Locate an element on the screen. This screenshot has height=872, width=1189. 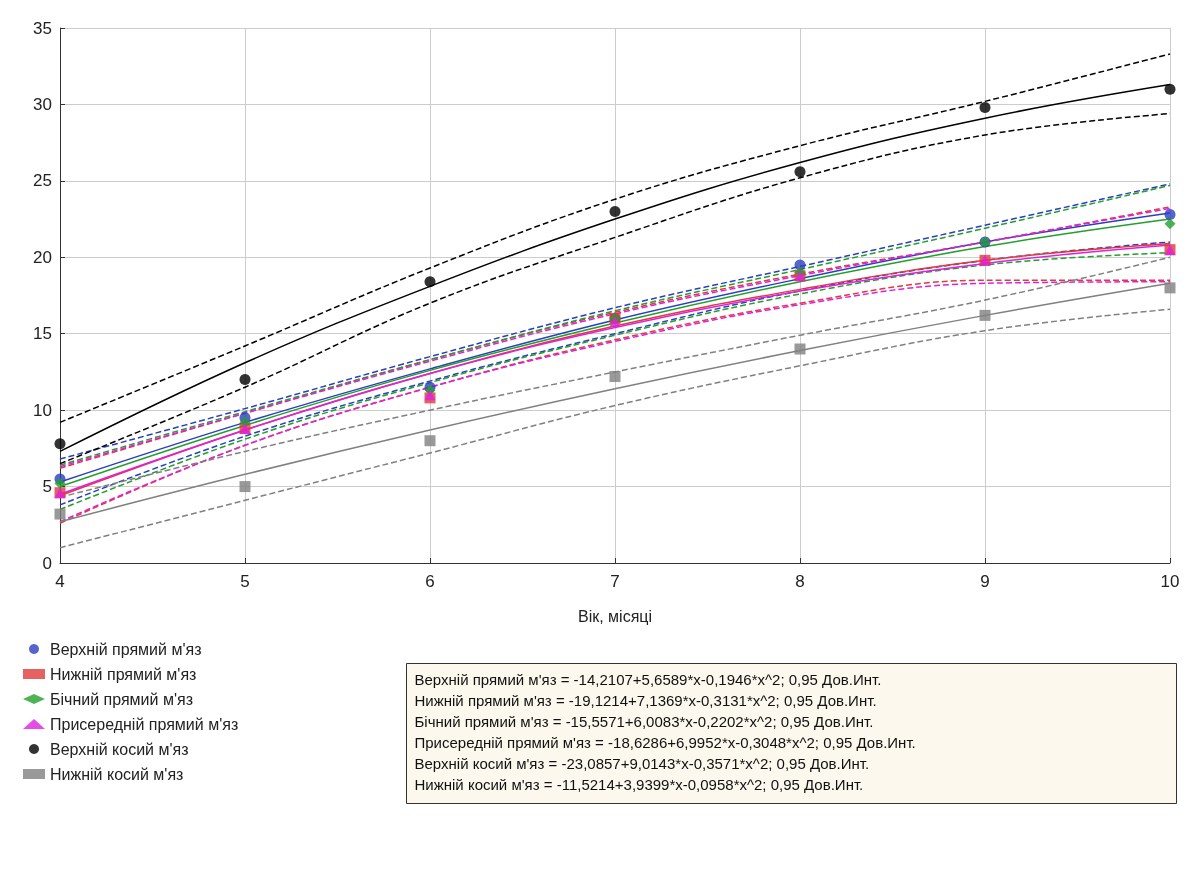
text: Нижній прямий м'яз = -19,1214+7,1369*x-0,3131*x^2; 0,95 Дов.Инт. is located at coordinates (645, 700).